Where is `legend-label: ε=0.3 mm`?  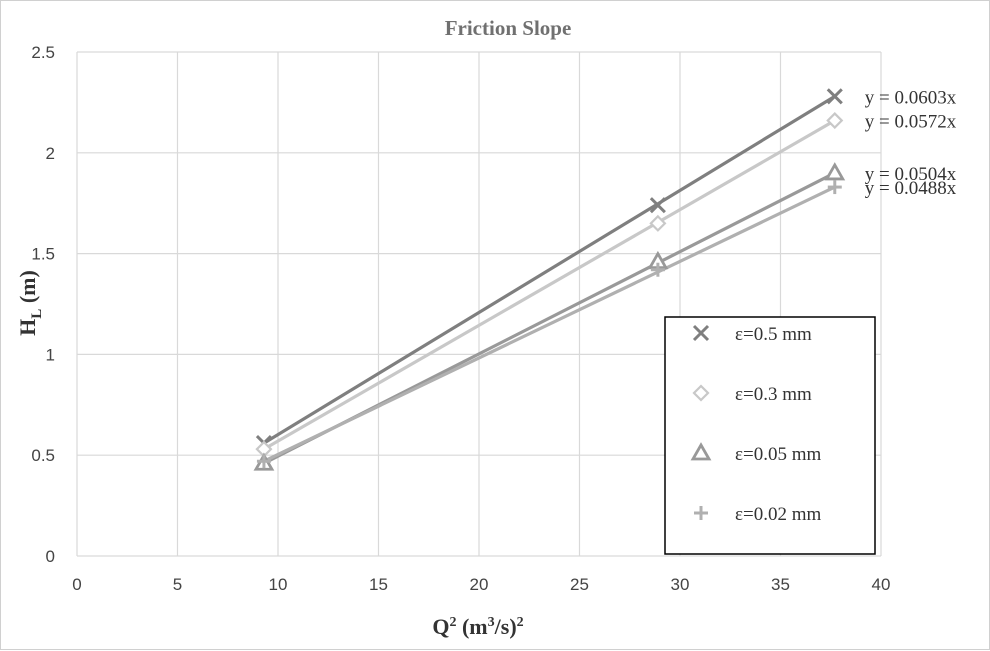 legend-label: ε=0.3 mm is located at coordinates (773, 394).